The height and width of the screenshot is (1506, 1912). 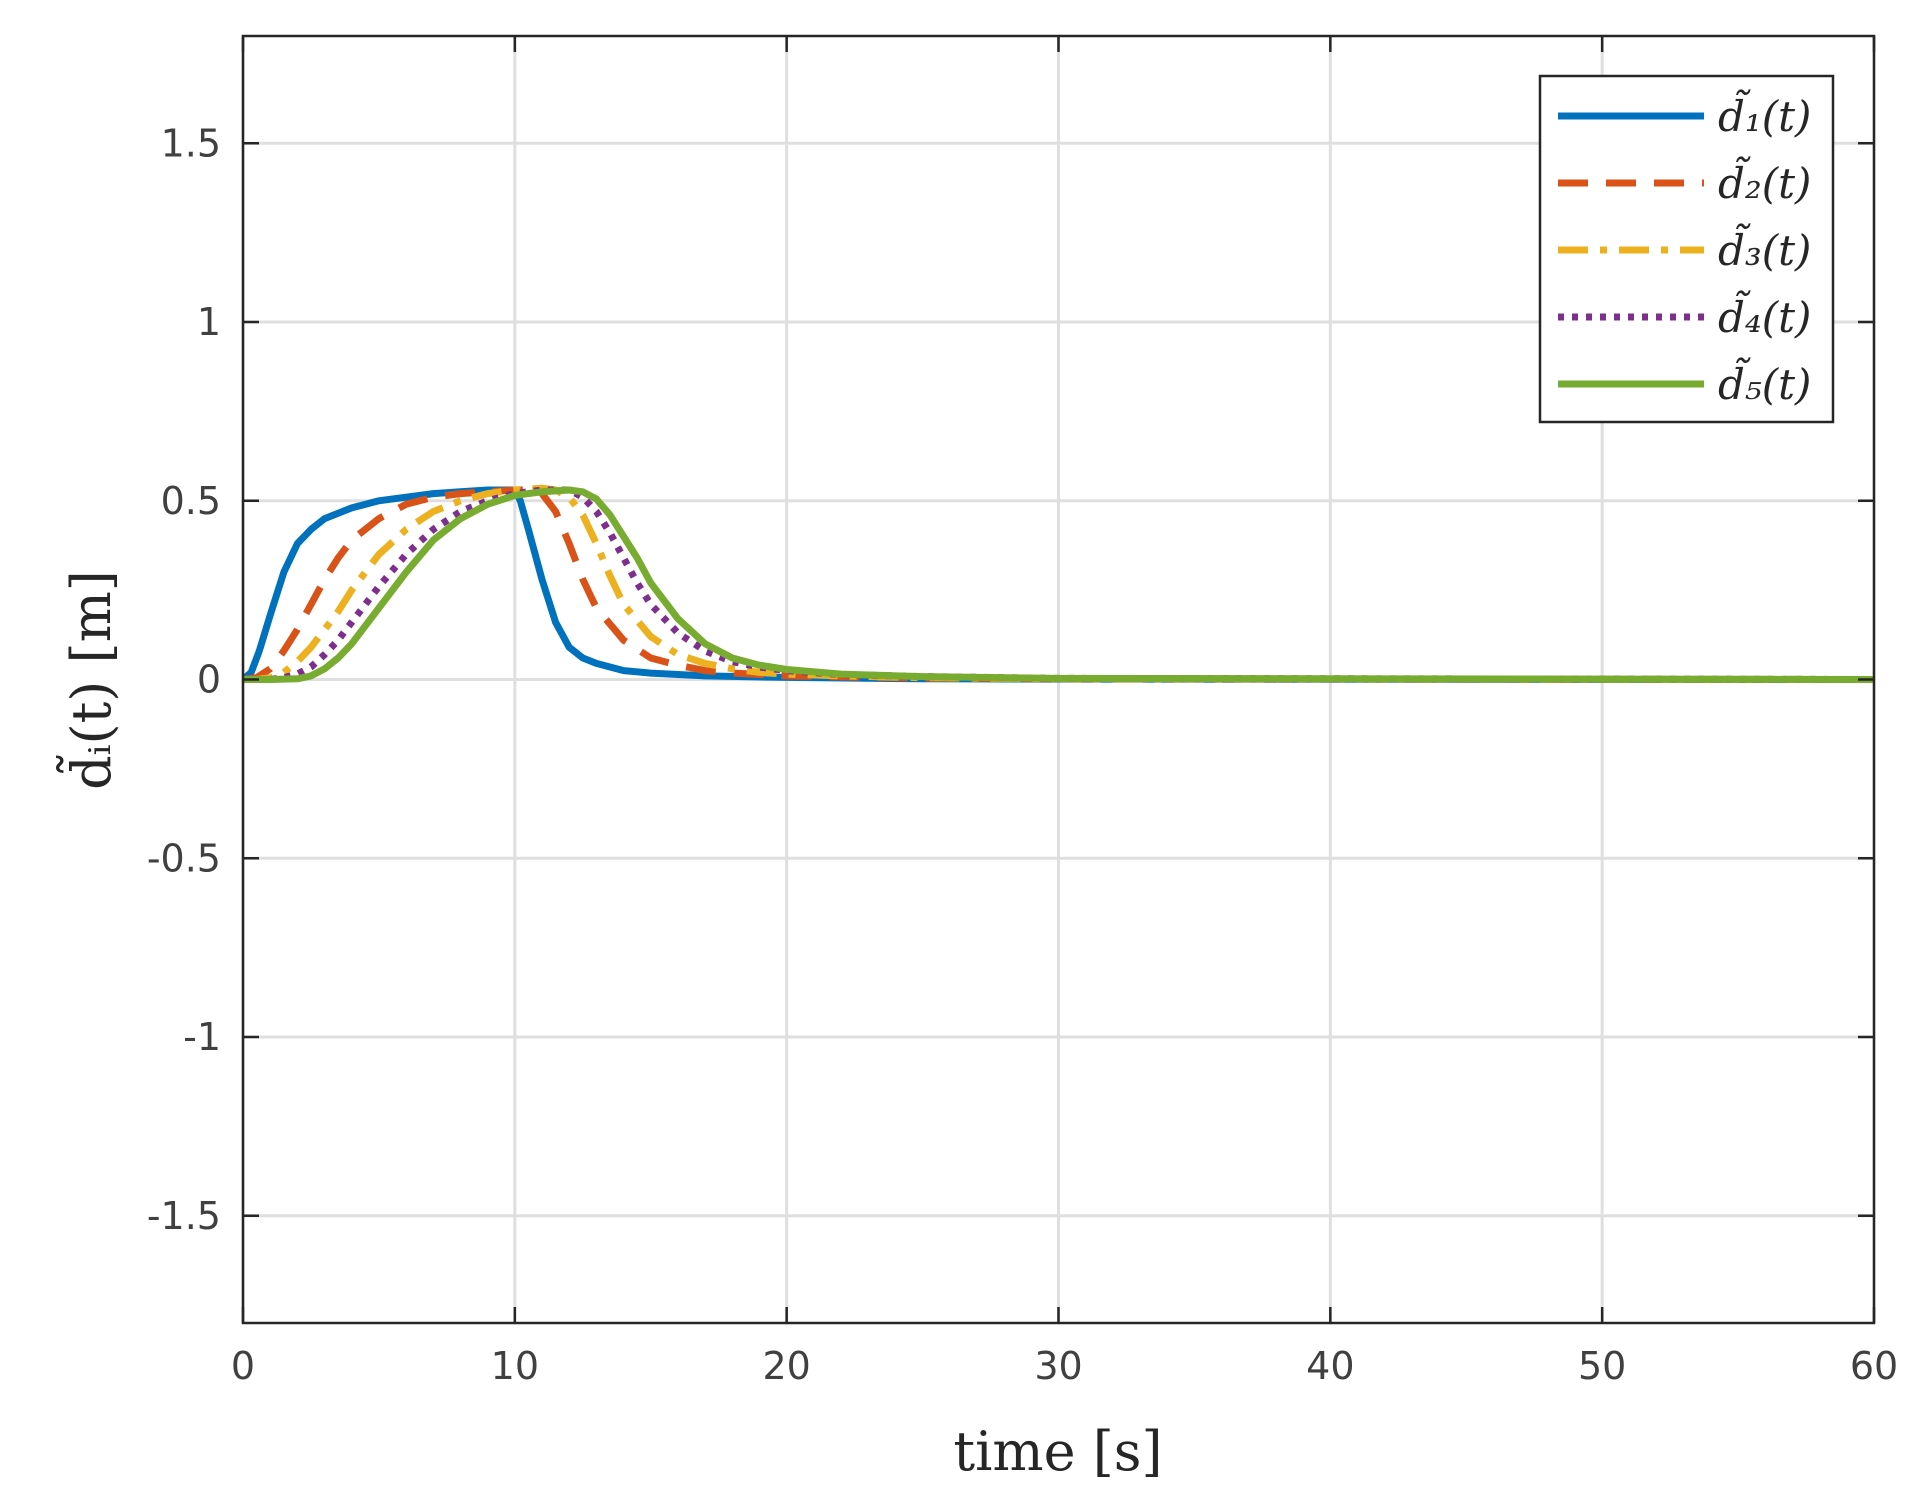 What do you see at coordinates (1058, 1366) in the screenshot?
I see `x-tick-label: 30` at bounding box center [1058, 1366].